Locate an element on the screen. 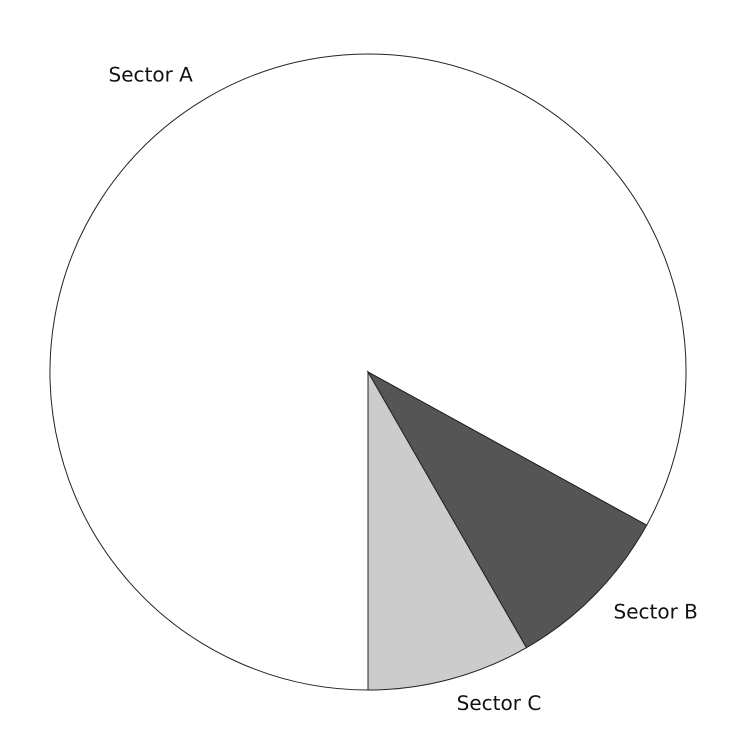  slice-label: Sector B is located at coordinates (656, 611).